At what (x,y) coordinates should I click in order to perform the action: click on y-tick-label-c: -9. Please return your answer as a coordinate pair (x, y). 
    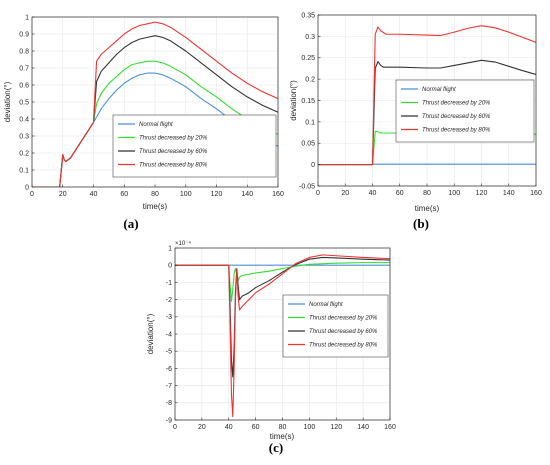
    Looking at the image, I should click on (169, 420).